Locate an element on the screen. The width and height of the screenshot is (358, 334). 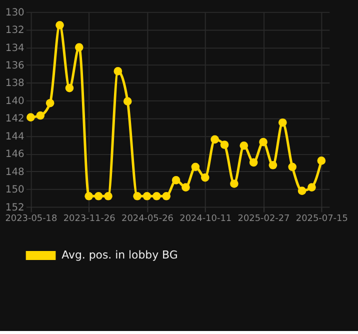
legend-label: Avg. pos. in lobby BG is located at coordinates (120, 255).